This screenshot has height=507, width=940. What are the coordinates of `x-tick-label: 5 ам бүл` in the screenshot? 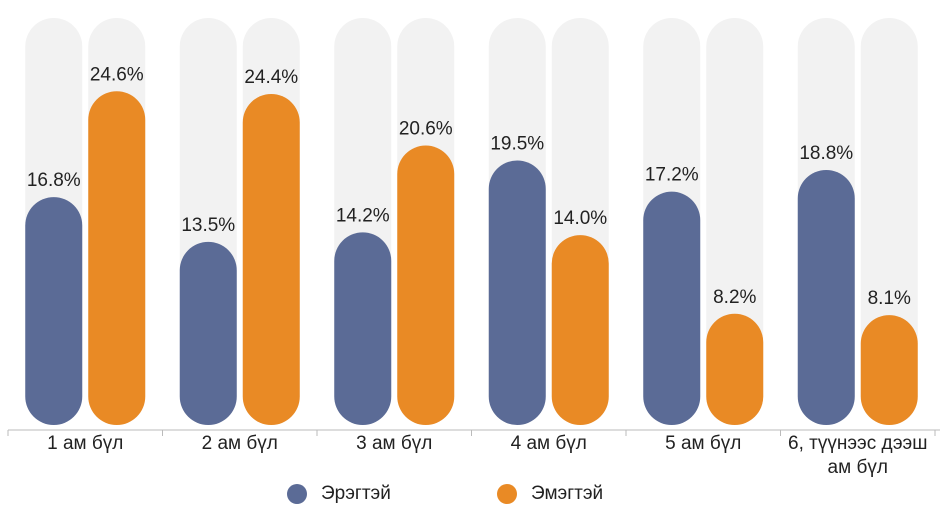 It's located at (703, 443).